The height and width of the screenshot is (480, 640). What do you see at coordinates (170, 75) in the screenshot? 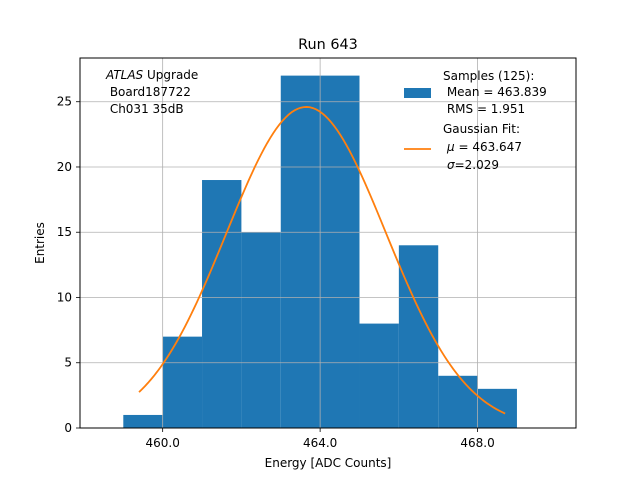
I see `upgrade-label: Upgrade` at bounding box center [170, 75].